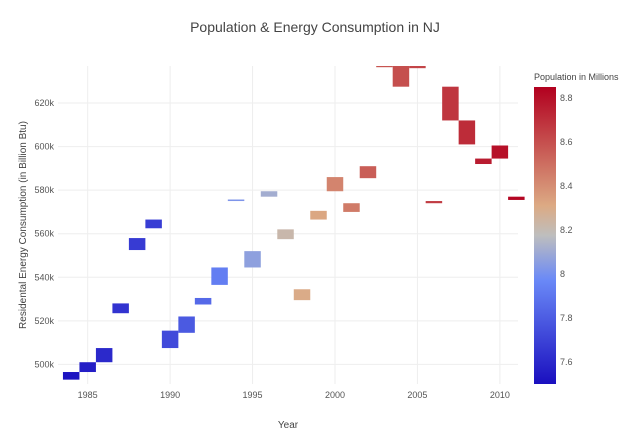 The image size is (643, 444). I want to click on x-tick-label: 1995, so click(253, 395).